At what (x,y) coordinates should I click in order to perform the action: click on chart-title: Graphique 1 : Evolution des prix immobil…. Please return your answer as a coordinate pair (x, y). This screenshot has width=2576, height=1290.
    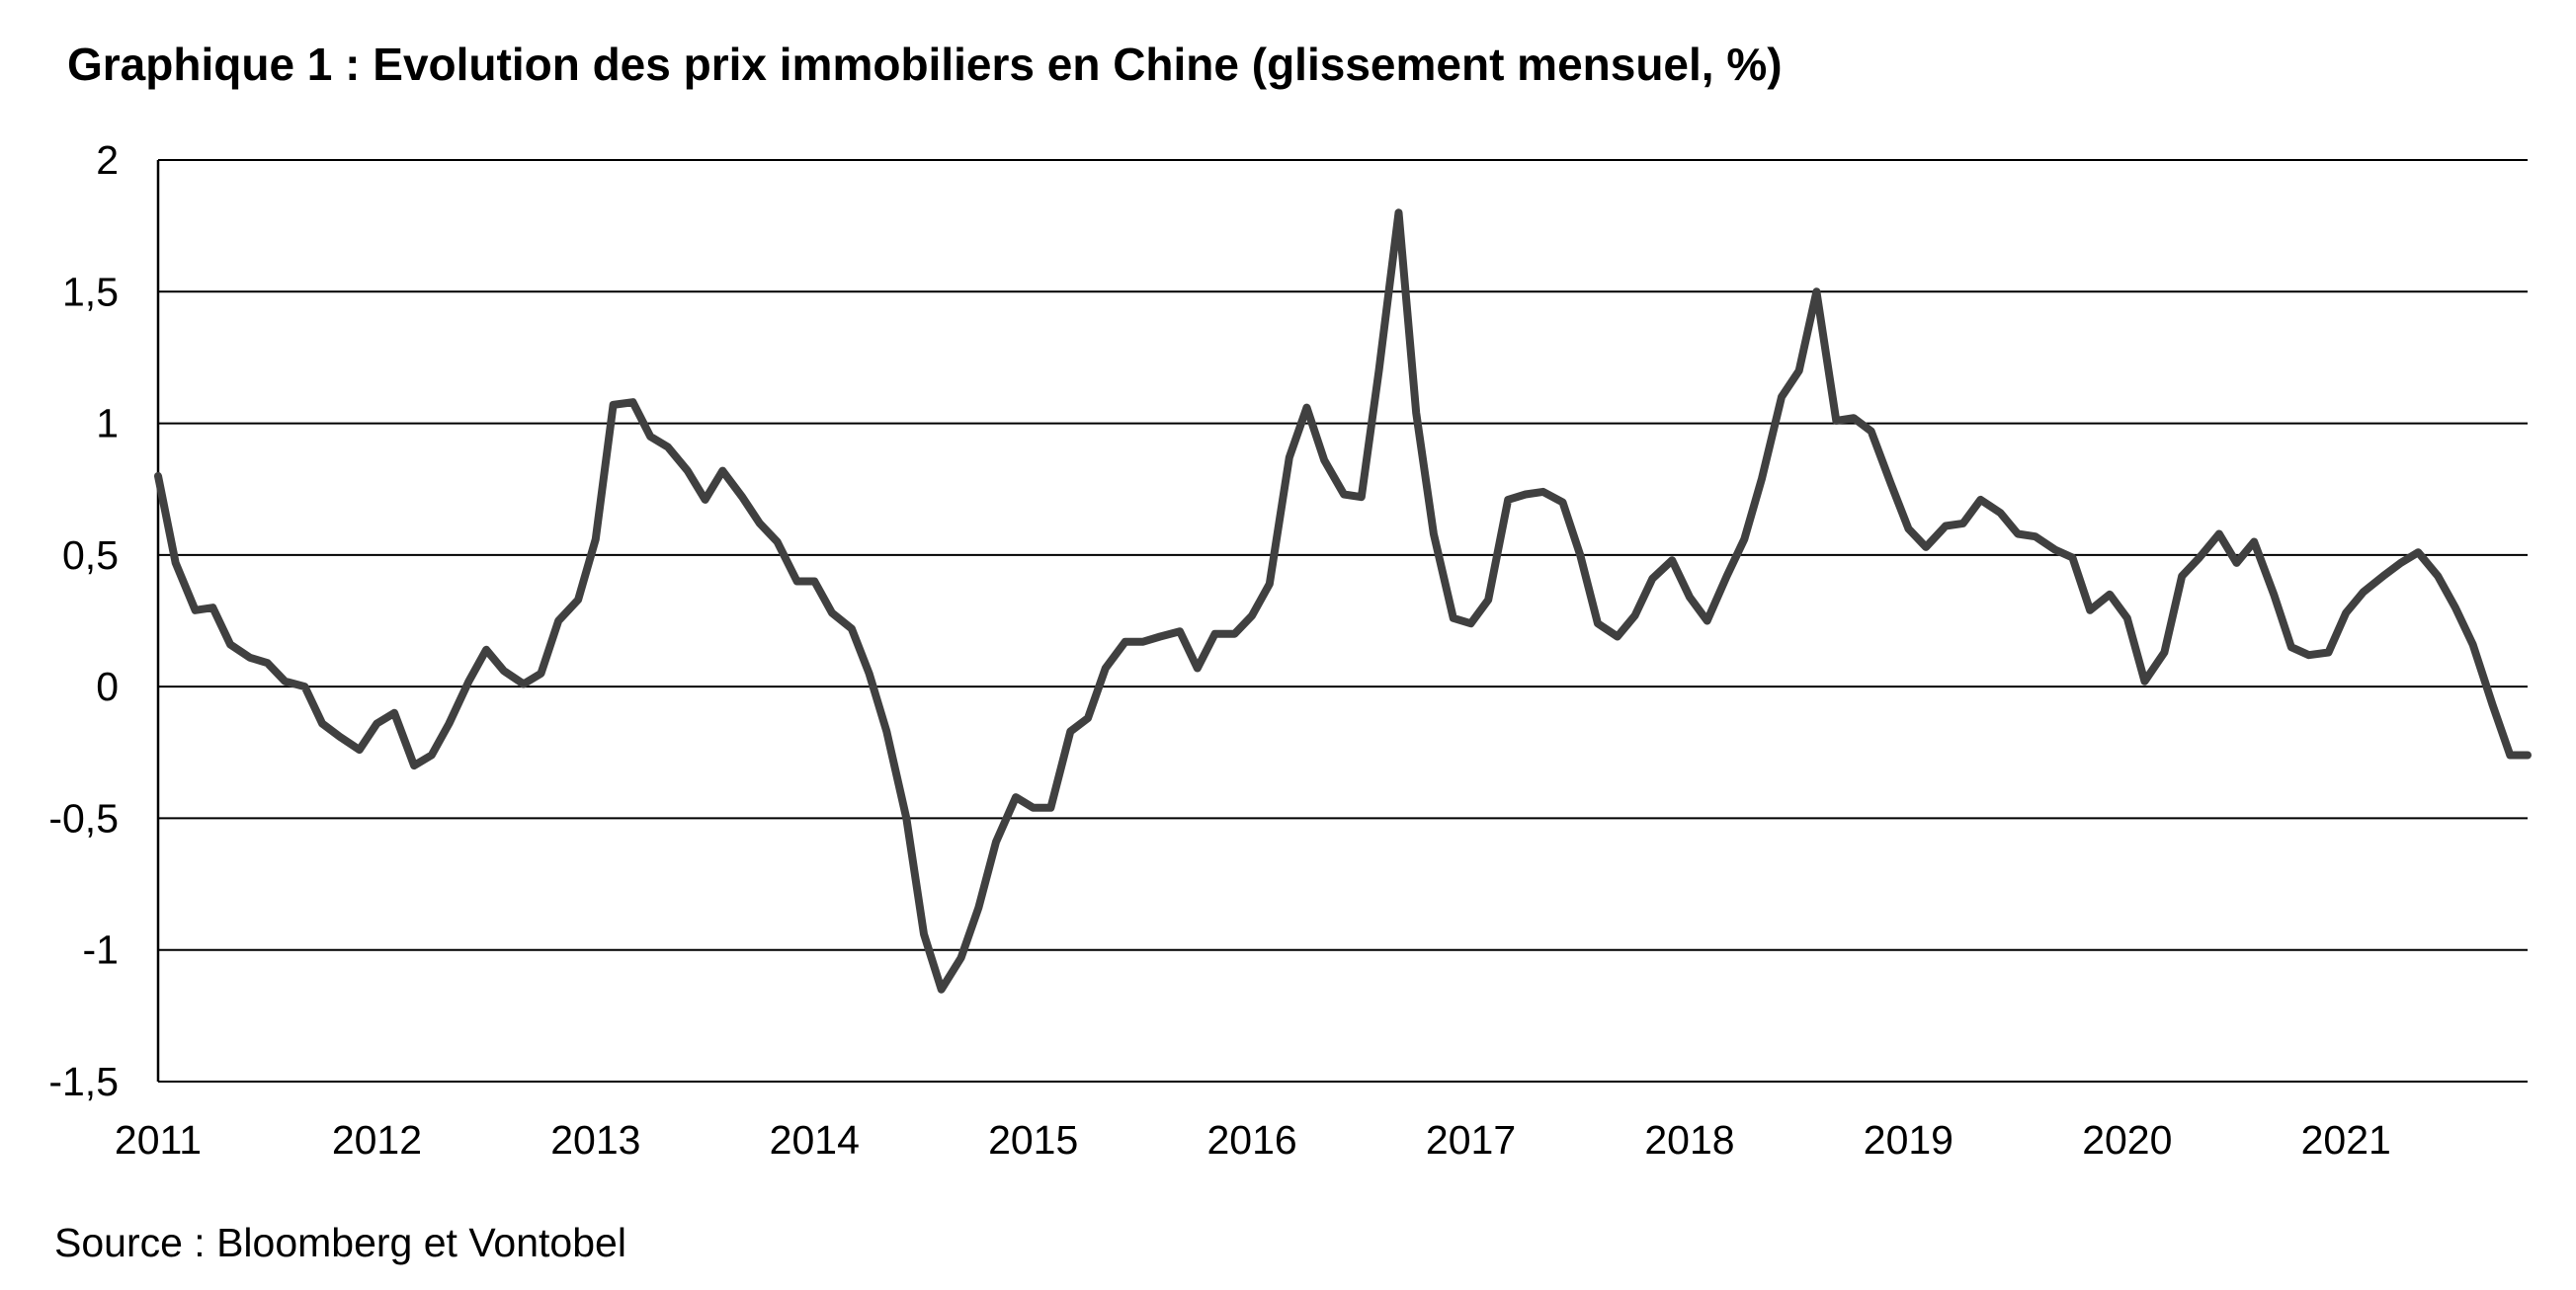
    Looking at the image, I should click on (925, 65).